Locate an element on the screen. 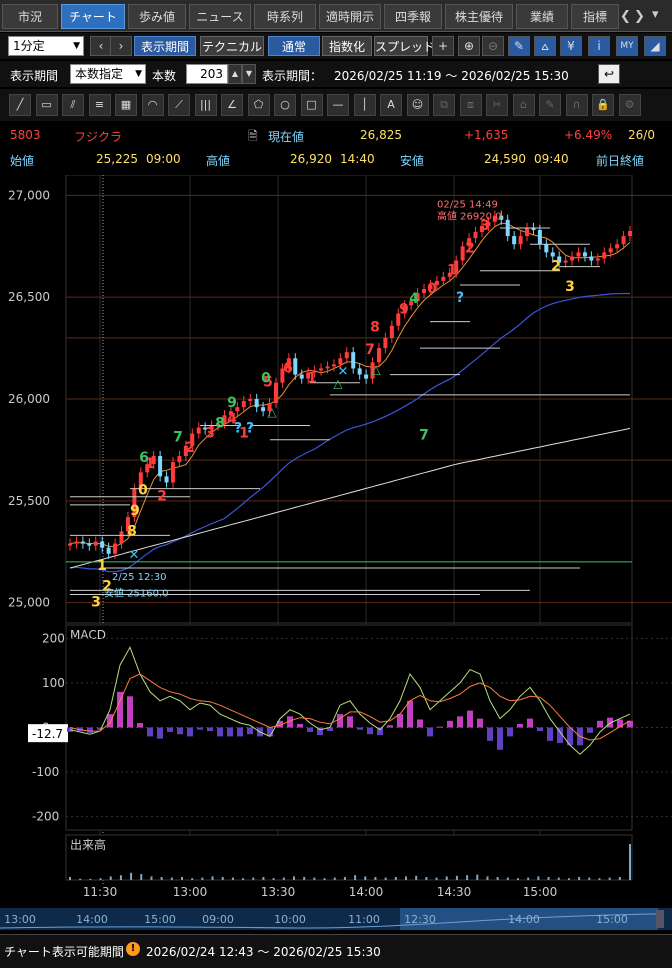 This screenshot has width=672, height=968. text-icon: A is located at coordinates (391, 105).